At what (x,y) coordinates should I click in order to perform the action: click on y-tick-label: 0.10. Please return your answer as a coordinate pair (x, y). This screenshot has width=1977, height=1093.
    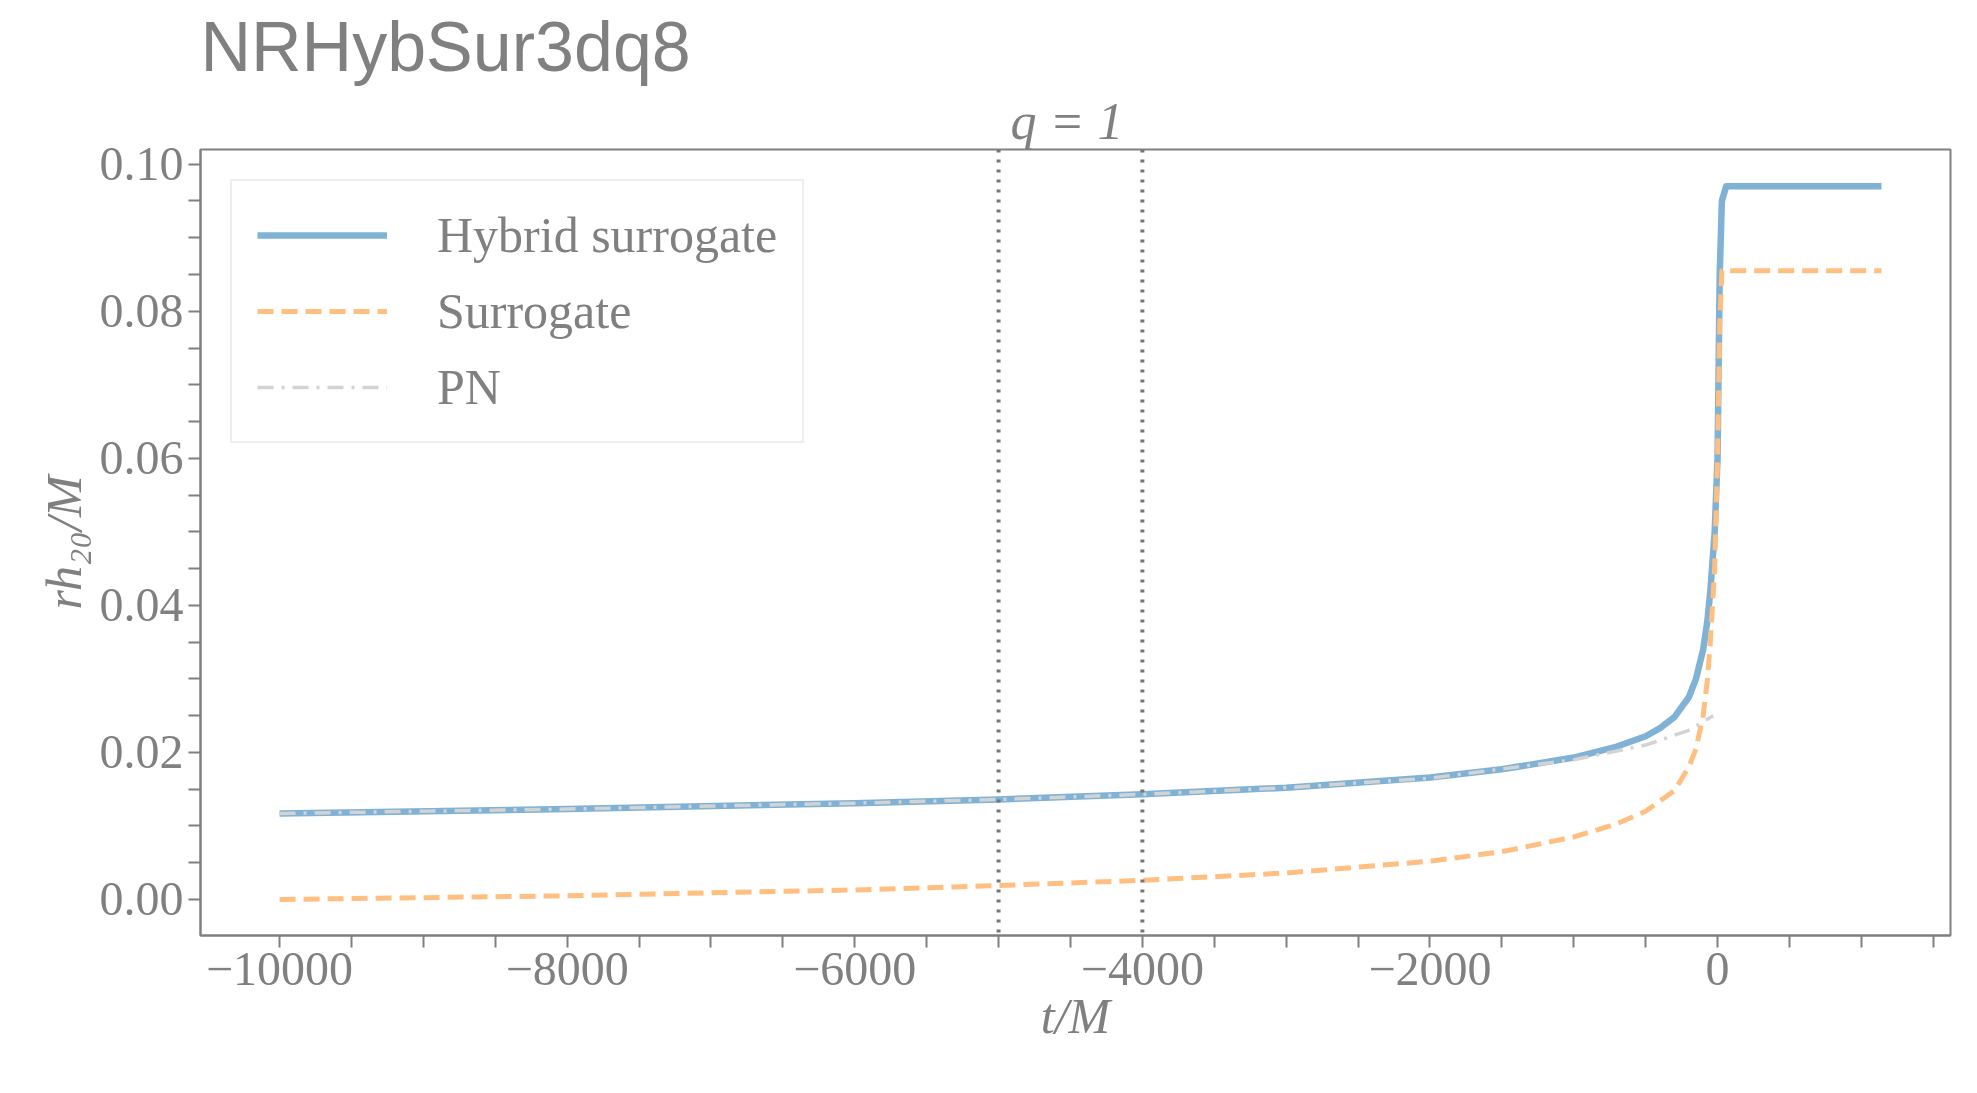
    Looking at the image, I should click on (141, 164).